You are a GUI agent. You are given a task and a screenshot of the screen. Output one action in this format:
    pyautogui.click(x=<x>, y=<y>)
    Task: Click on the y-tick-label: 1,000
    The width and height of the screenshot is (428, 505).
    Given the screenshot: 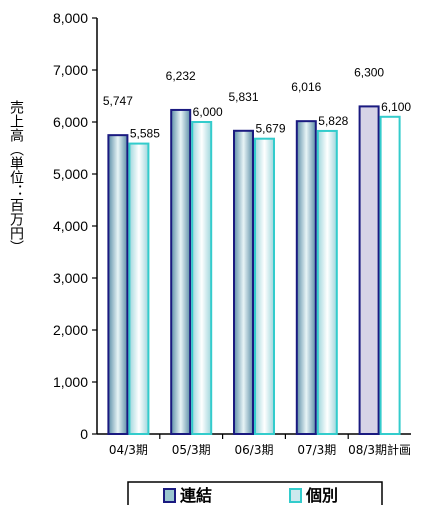 What is the action you would take?
    pyautogui.click(x=70, y=382)
    